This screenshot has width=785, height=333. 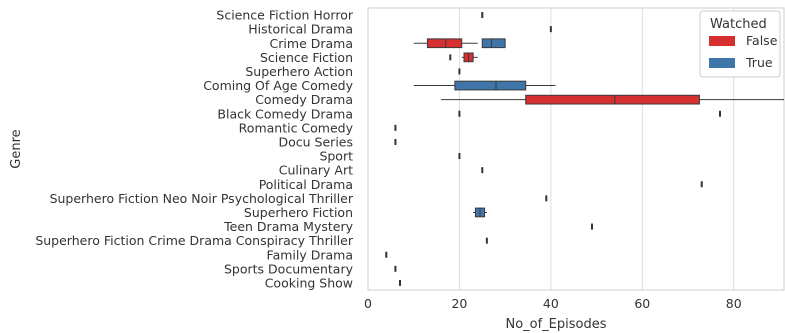 I want to click on y-tick-label: Science Fiction, so click(x=306, y=57).